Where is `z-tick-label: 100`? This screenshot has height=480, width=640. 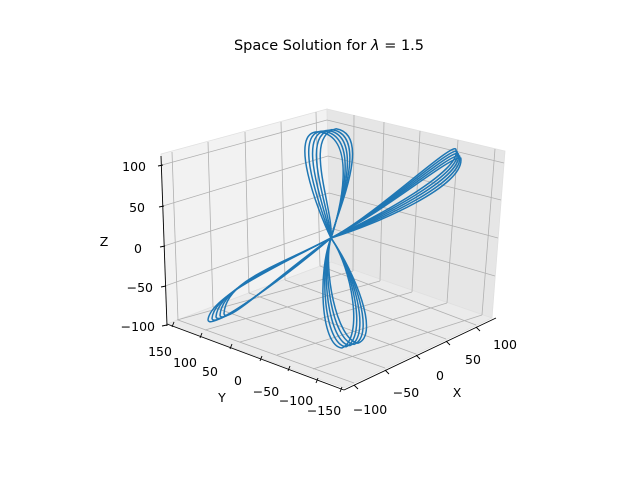
z-tick-label: 100 is located at coordinates (134, 166).